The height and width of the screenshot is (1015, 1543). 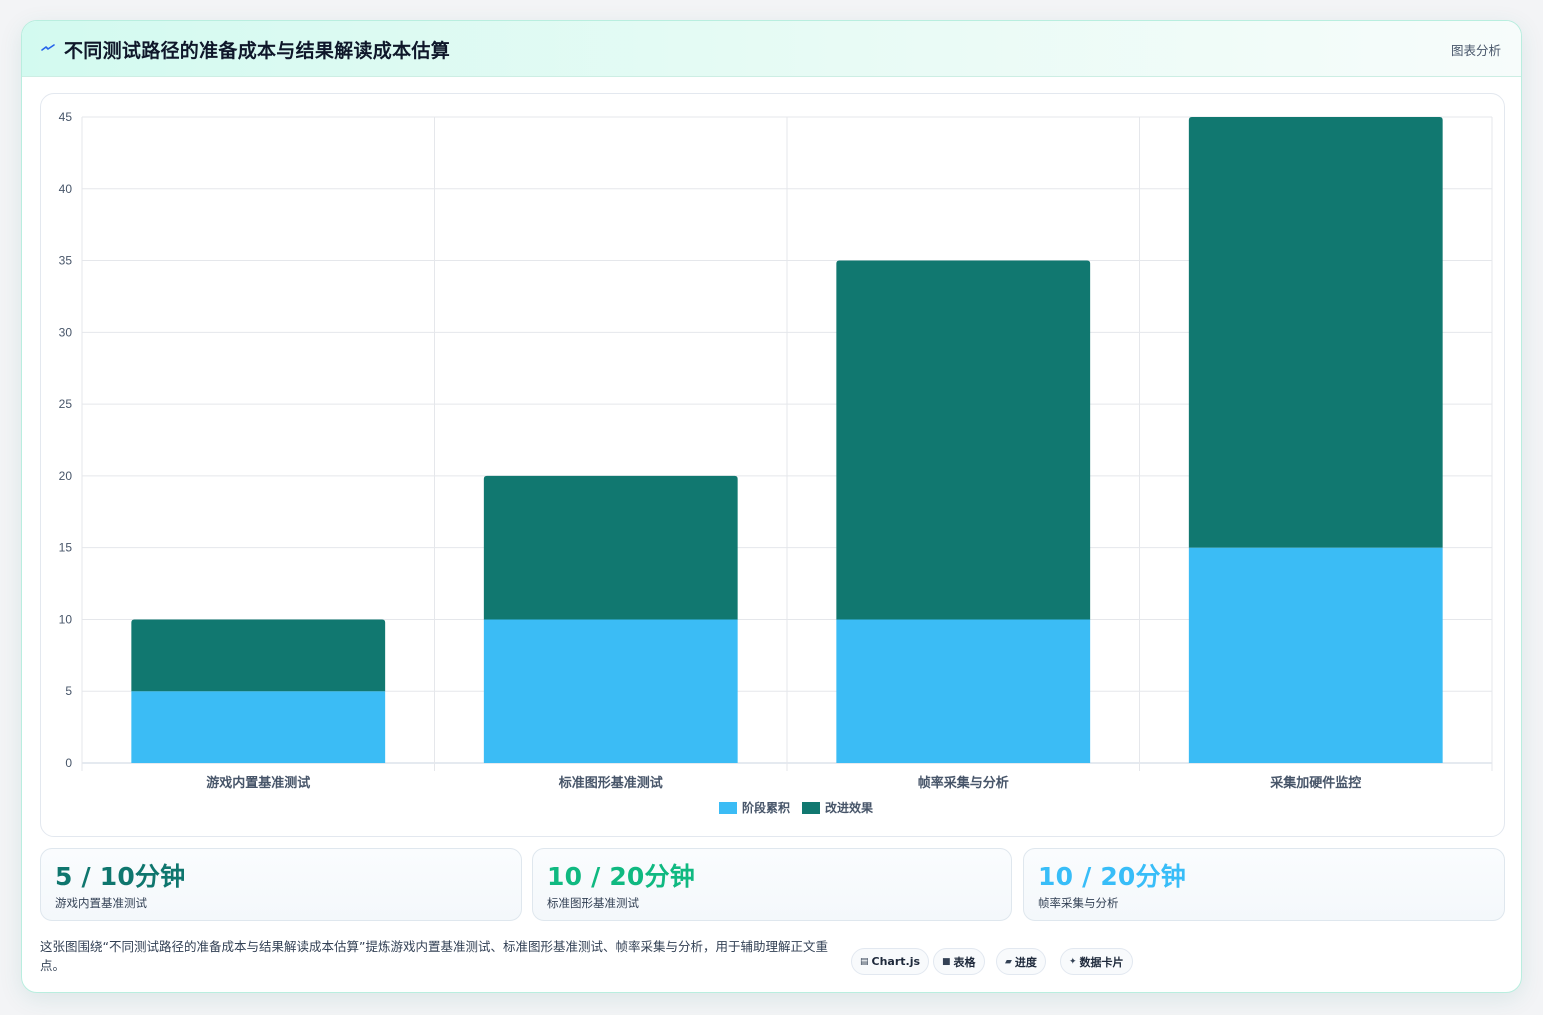 What do you see at coordinates (66, 619) in the screenshot?
I see `y-tick-label: 10` at bounding box center [66, 619].